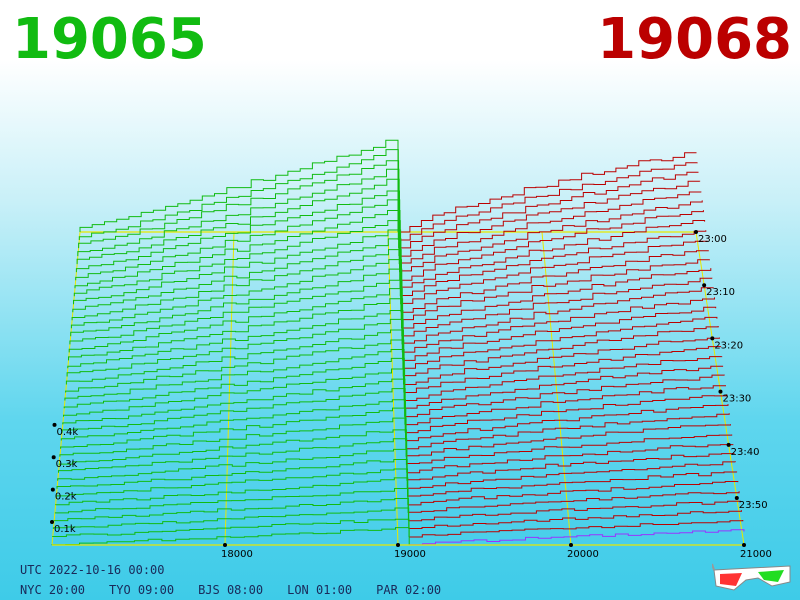 Image resolution: width=800 pixels, height=600 pixels. What do you see at coordinates (753, 505) in the screenshot?
I see `time-label-5: 23:50` at bounding box center [753, 505].